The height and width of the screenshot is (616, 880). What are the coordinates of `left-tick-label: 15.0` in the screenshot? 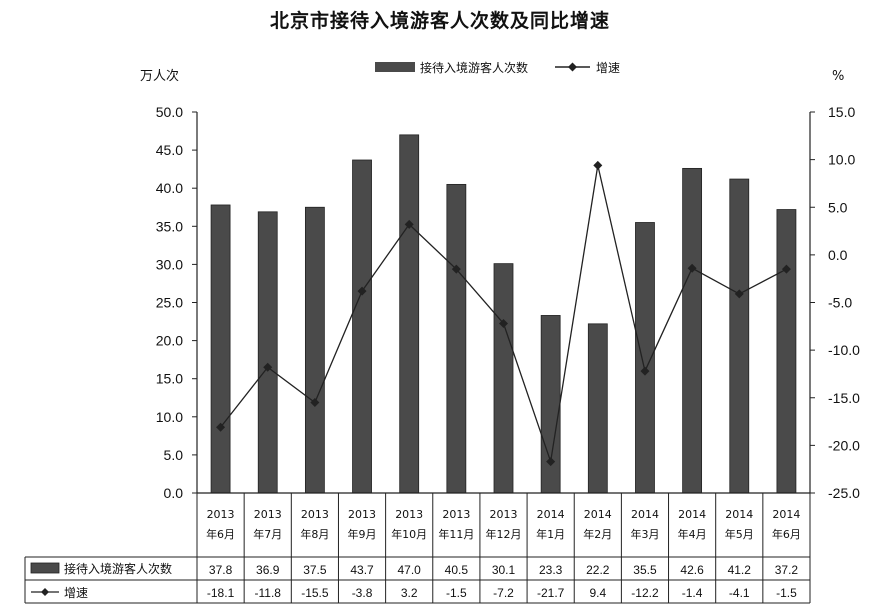 It's located at (169, 379).